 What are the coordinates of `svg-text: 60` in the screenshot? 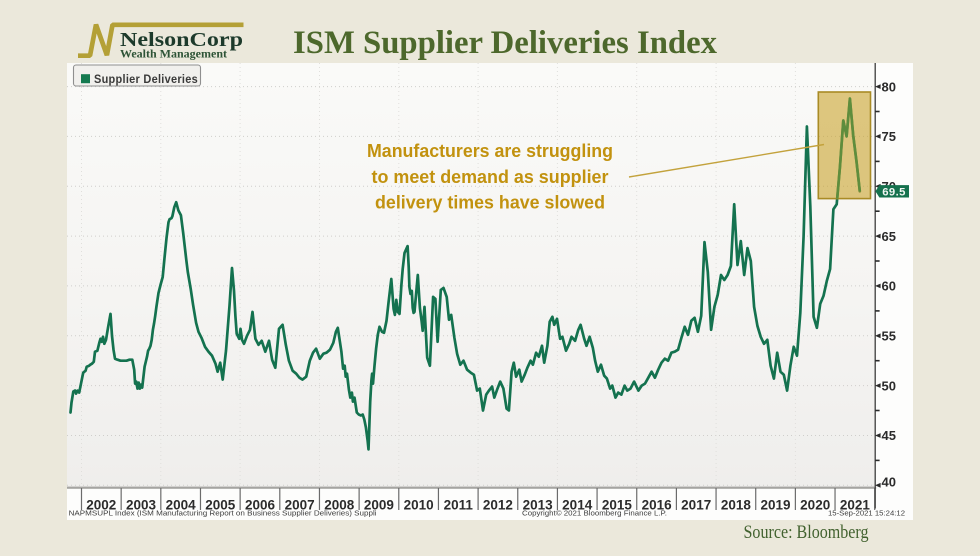 It's located at (889, 286).